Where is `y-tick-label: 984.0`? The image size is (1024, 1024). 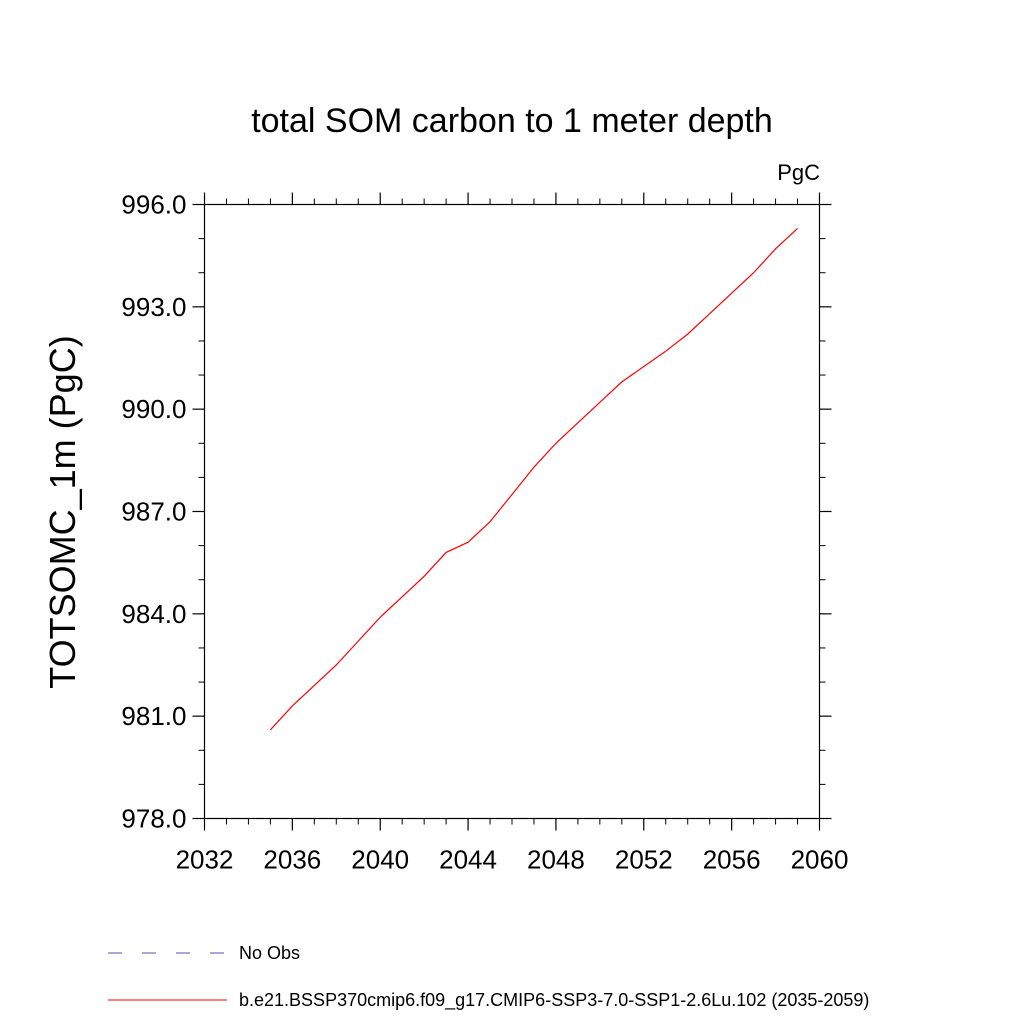
y-tick-label: 984.0 is located at coordinates (153, 614).